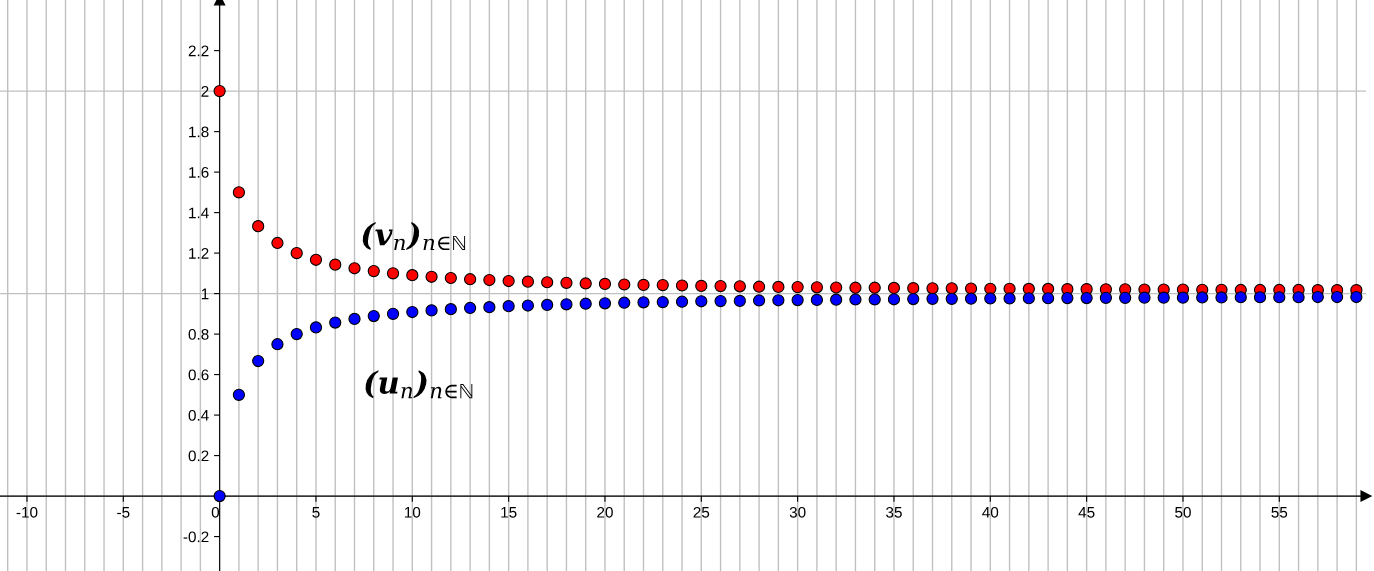 The height and width of the screenshot is (571, 1374). What do you see at coordinates (198, 334) in the screenshot?
I see `y-tick-label: 0.8` at bounding box center [198, 334].